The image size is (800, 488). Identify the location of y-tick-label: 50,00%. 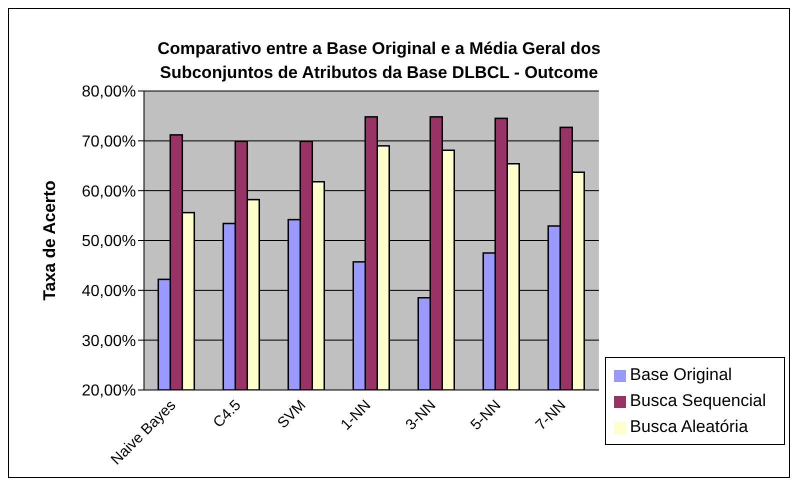
(109, 241).